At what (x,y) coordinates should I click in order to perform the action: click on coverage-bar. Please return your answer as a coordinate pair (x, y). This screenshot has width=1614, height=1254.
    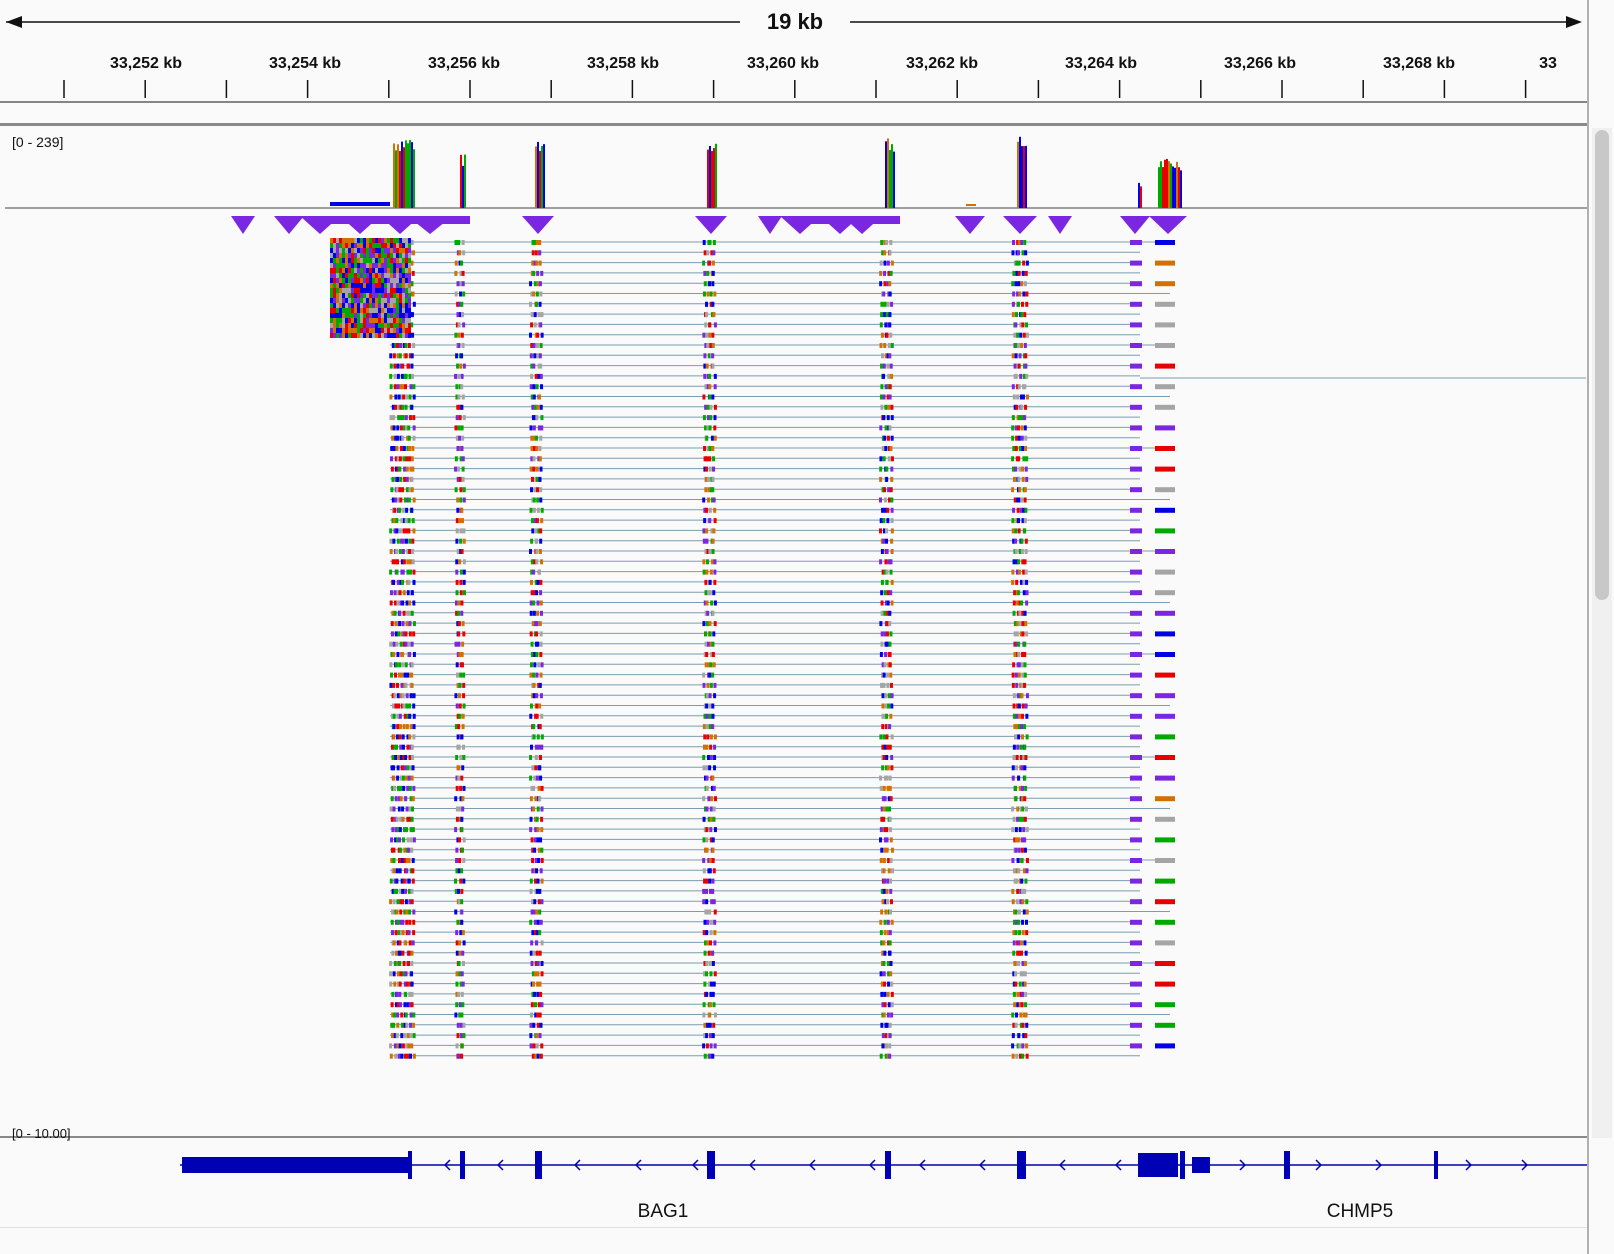
    Looking at the image, I should click on (1175, 187).